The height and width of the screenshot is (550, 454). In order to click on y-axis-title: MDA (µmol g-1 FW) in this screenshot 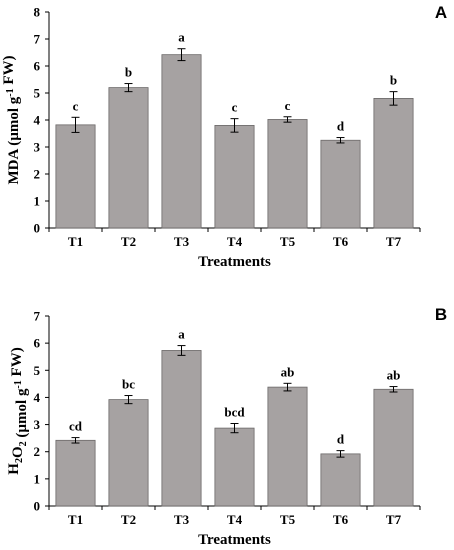, I will do `click(11, 119)`.